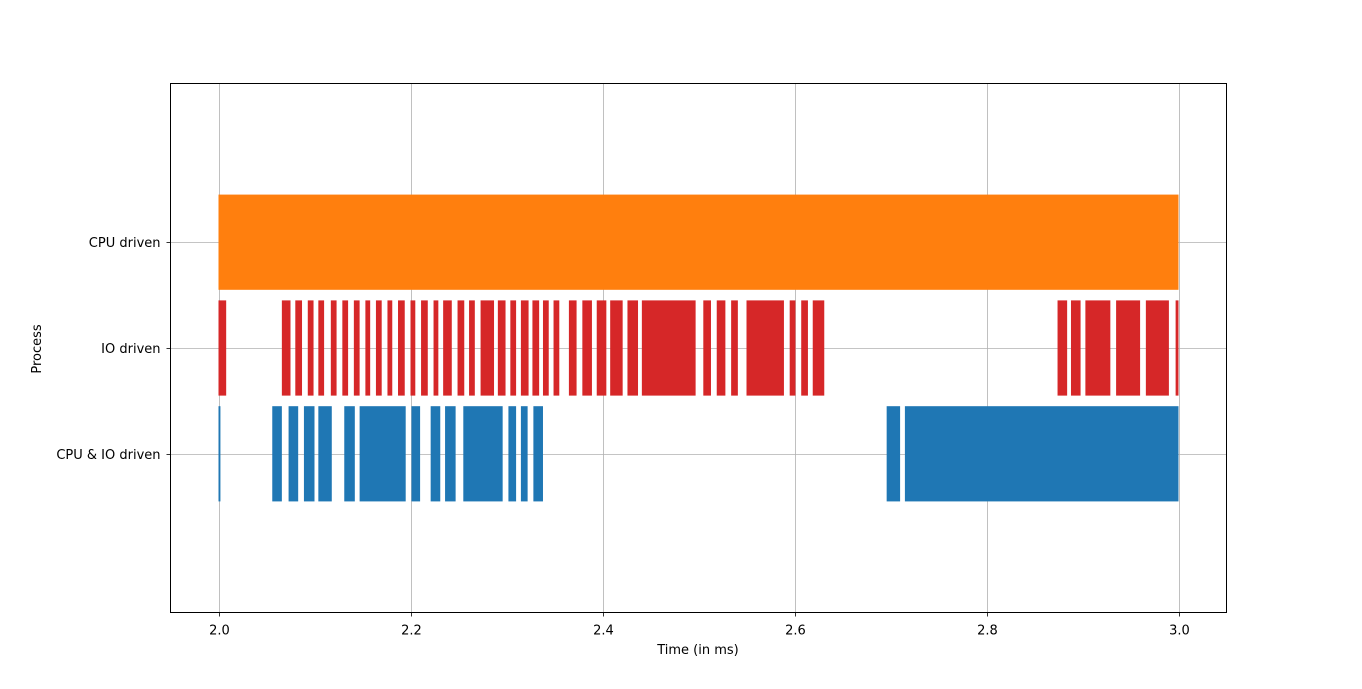 The height and width of the screenshot is (689, 1362). Describe the element at coordinates (1179, 631) in the screenshot. I see `x-tick-label: 3.0` at that location.